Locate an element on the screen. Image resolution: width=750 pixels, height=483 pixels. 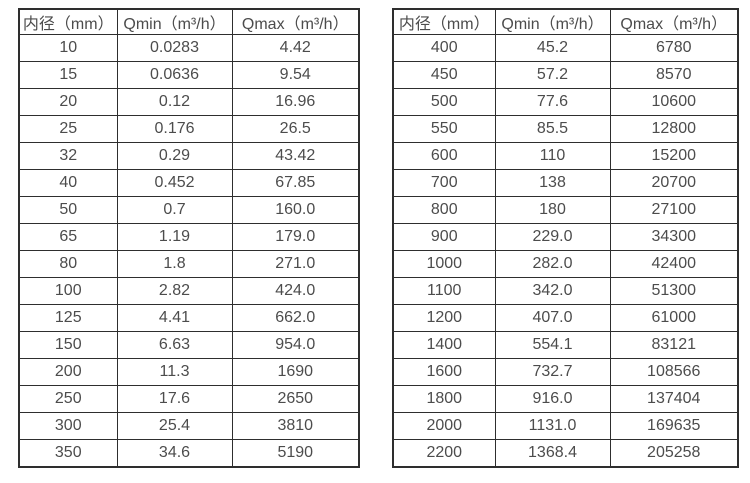
qmax-cell: 271.0 is located at coordinates (295, 264).